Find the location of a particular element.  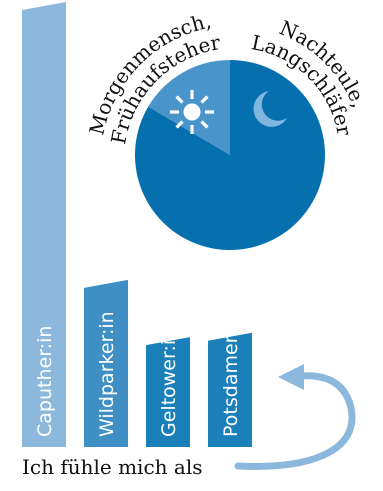

bar-label: Potsdamer:in is located at coordinates (231, 374).